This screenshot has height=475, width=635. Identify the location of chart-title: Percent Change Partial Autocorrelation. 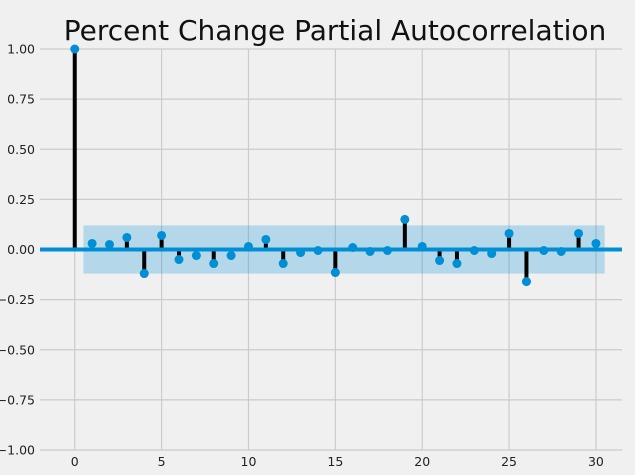
(335, 30).